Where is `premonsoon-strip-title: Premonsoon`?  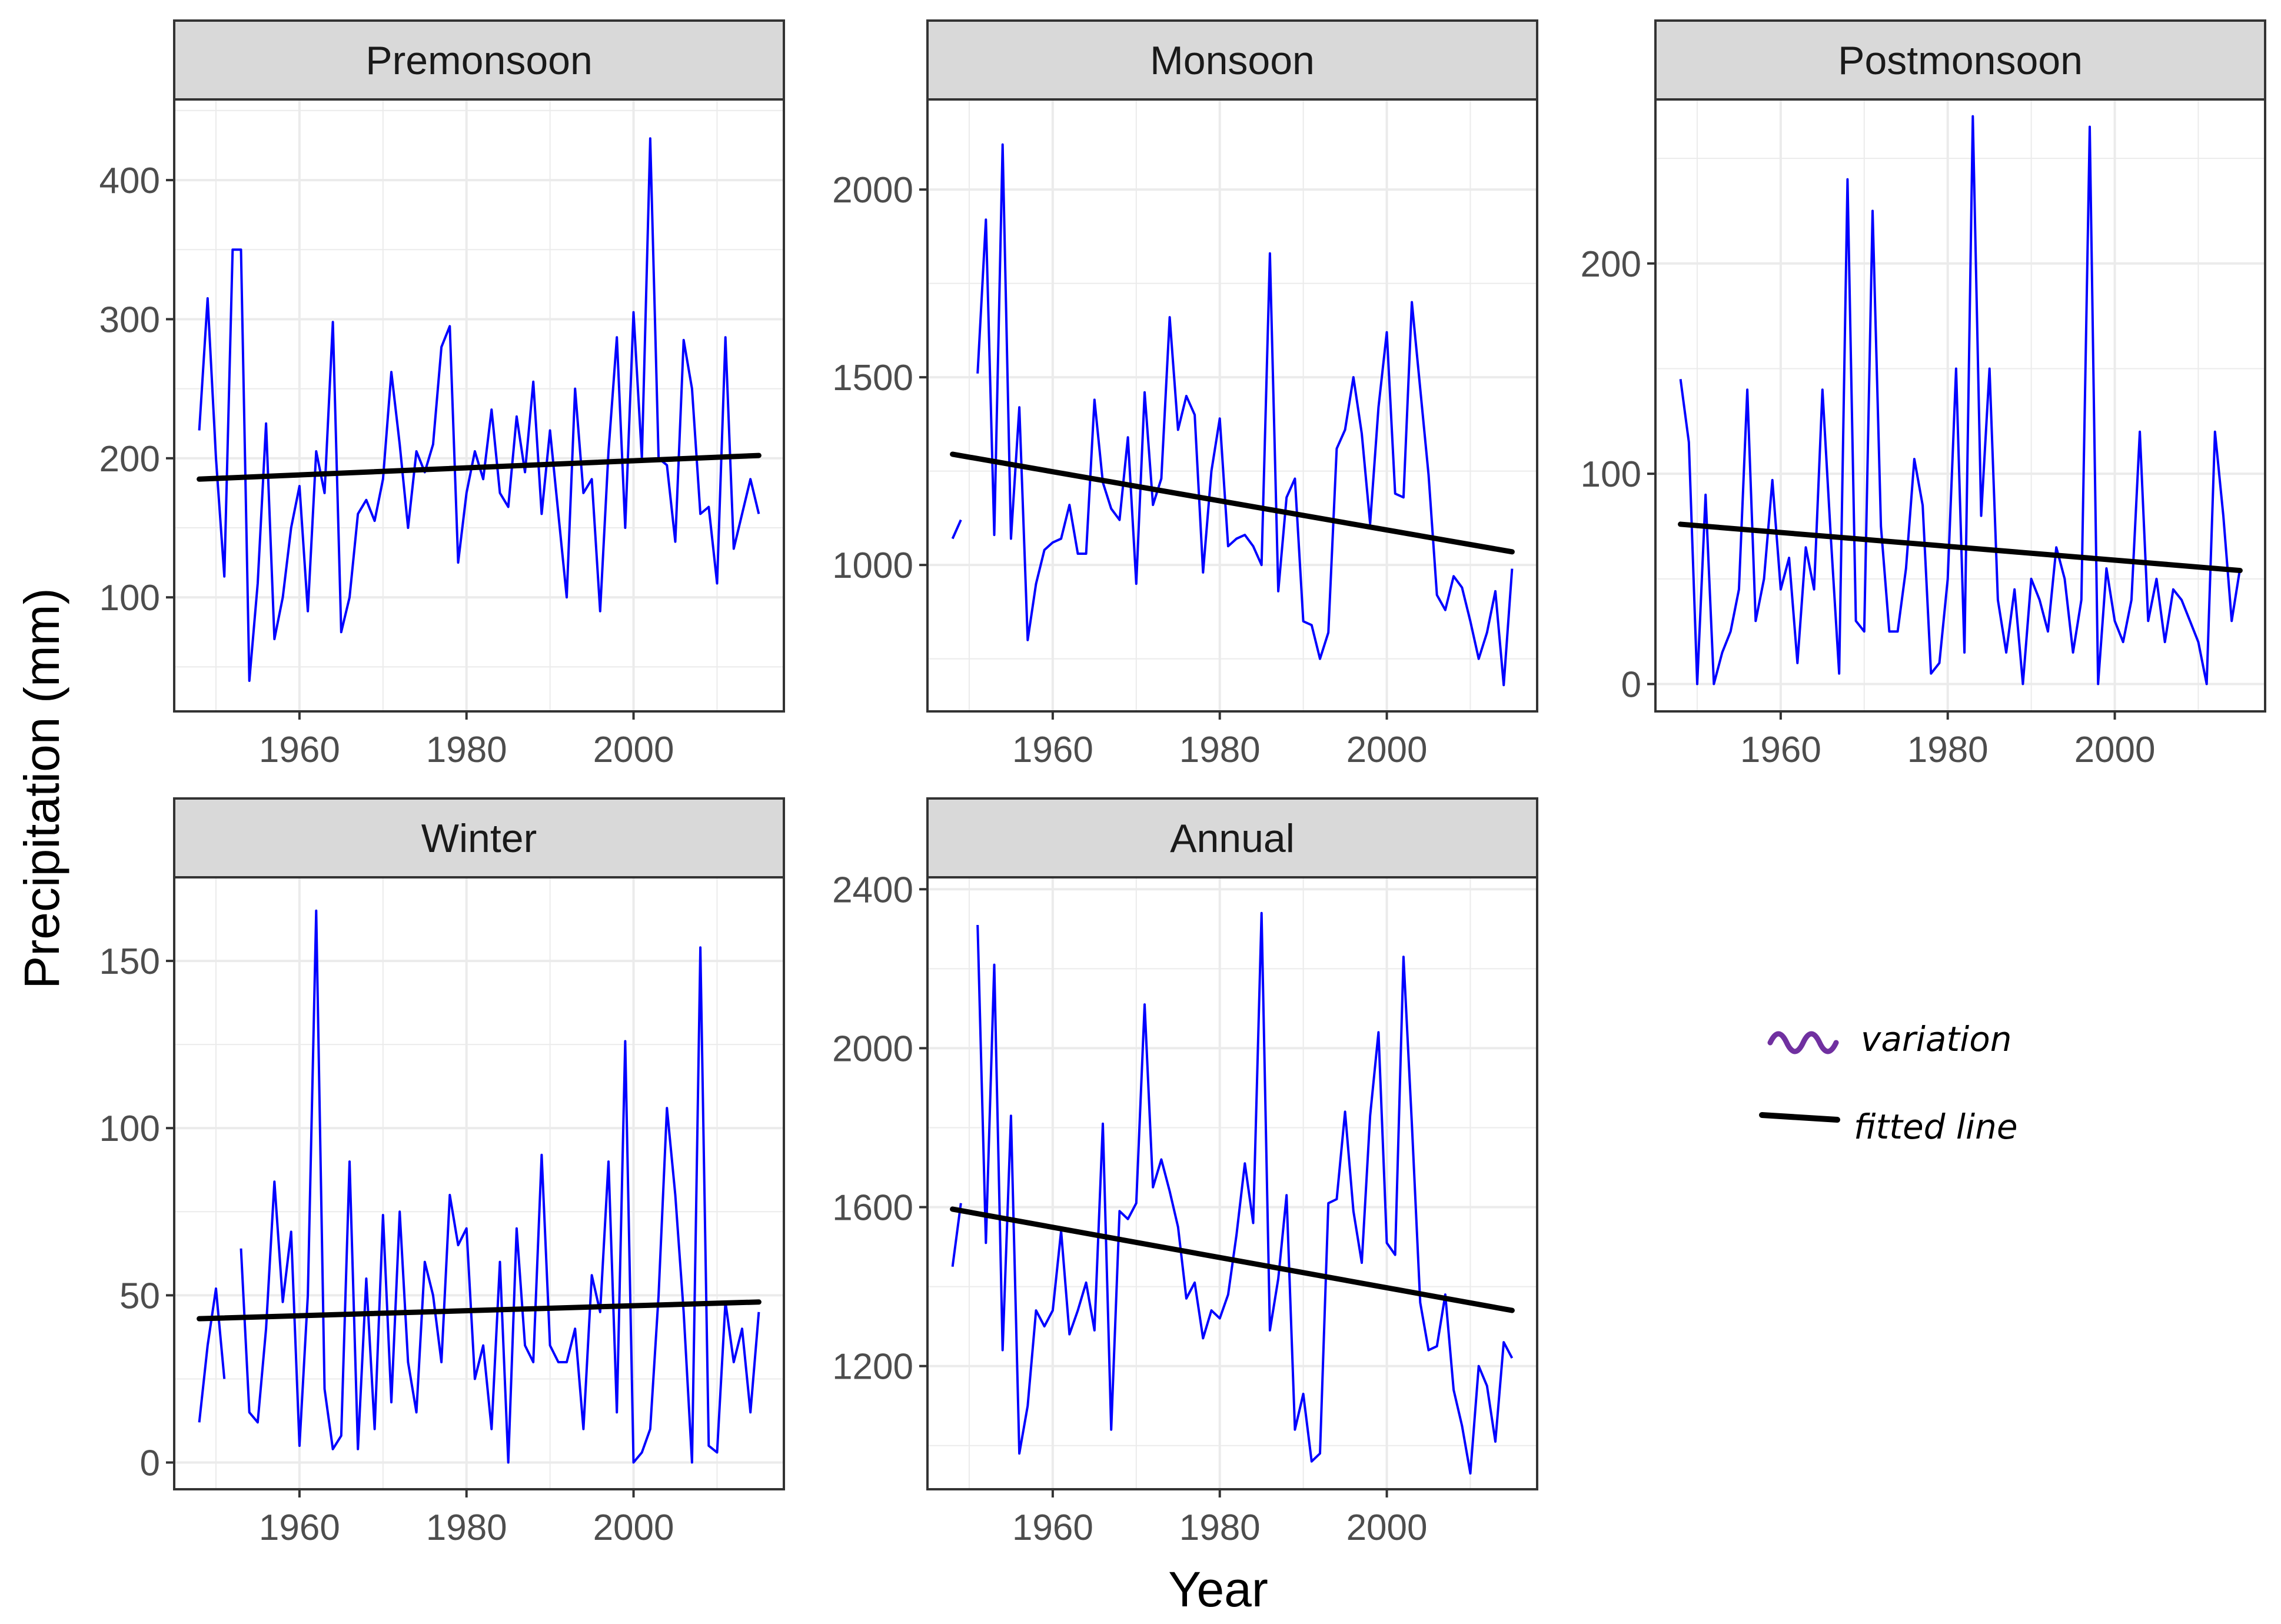
premonsoon-strip-title: Premonsoon is located at coordinates (479, 60).